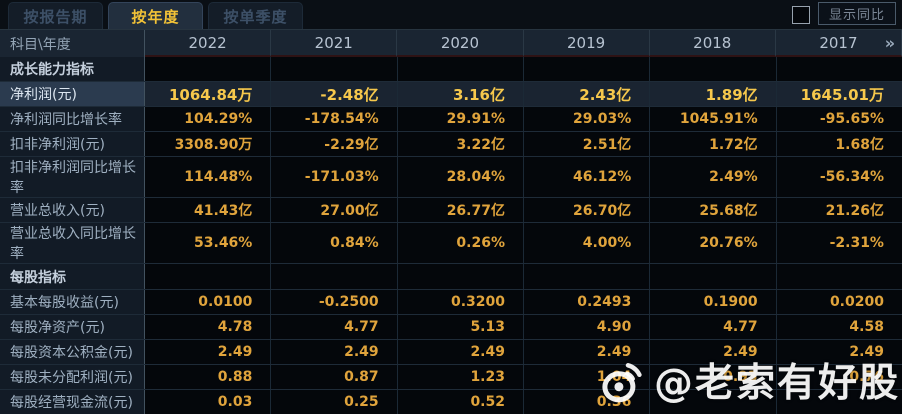 This screenshot has height=414, width=902. I want to click on row-label: 每股净资产(元), so click(72, 326).